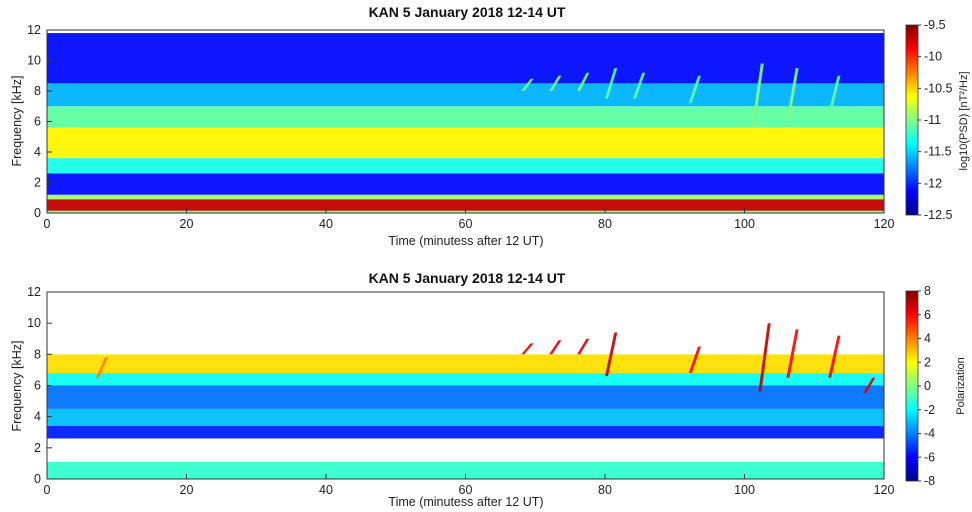 The width and height of the screenshot is (972, 512). What do you see at coordinates (884, 490) in the screenshot?
I see `polarization-x-tick-label-6: 120` at bounding box center [884, 490].